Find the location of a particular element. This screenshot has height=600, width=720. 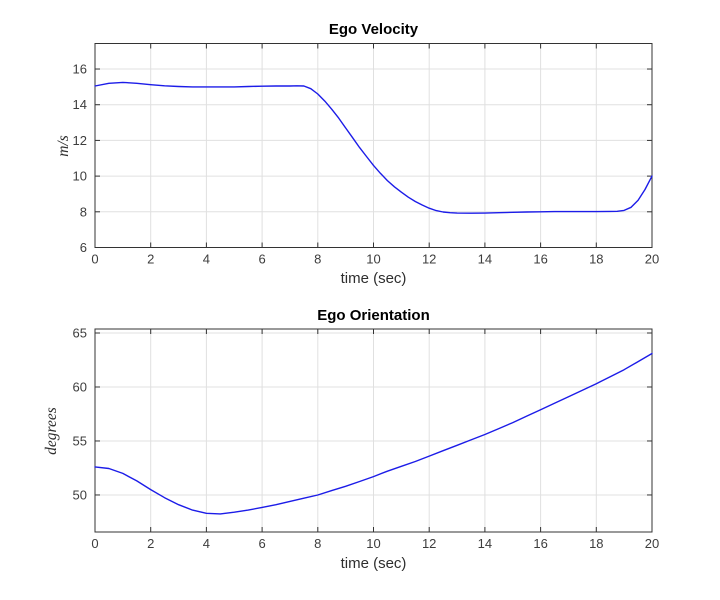

velocity-xlabel: time (sec) is located at coordinates (373, 278).